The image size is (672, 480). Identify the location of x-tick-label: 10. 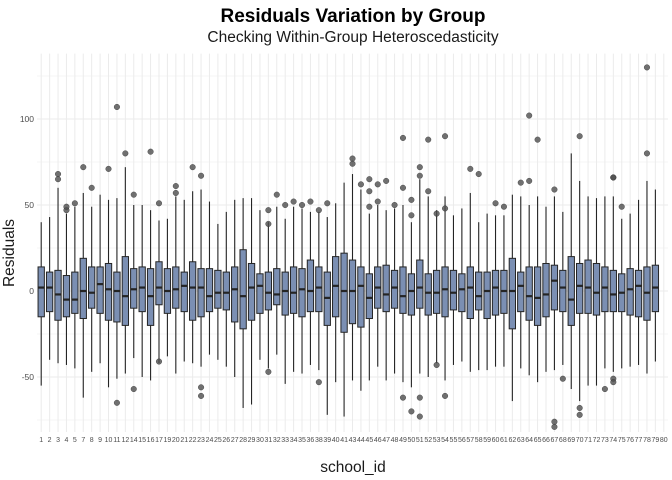
(109, 440).